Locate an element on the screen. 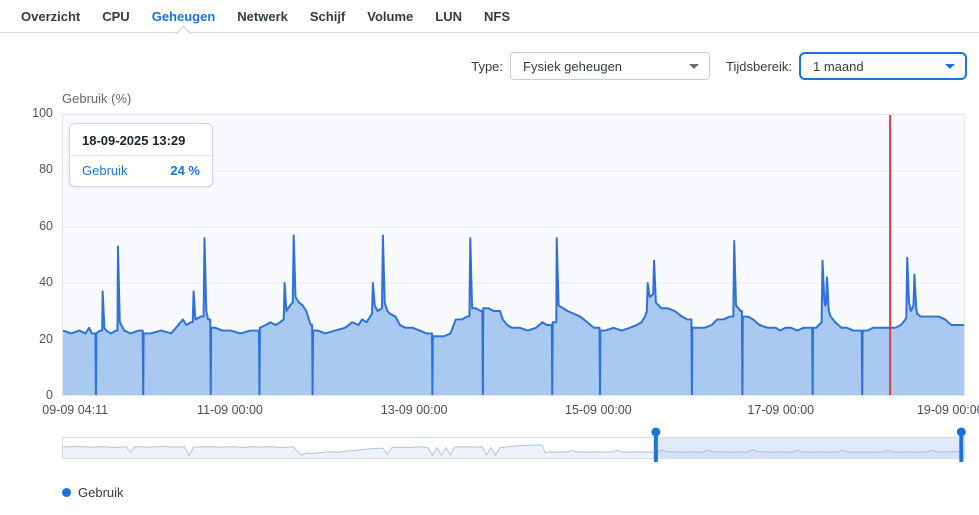  y-tick-label: 100 is located at coordinates (42, 113).